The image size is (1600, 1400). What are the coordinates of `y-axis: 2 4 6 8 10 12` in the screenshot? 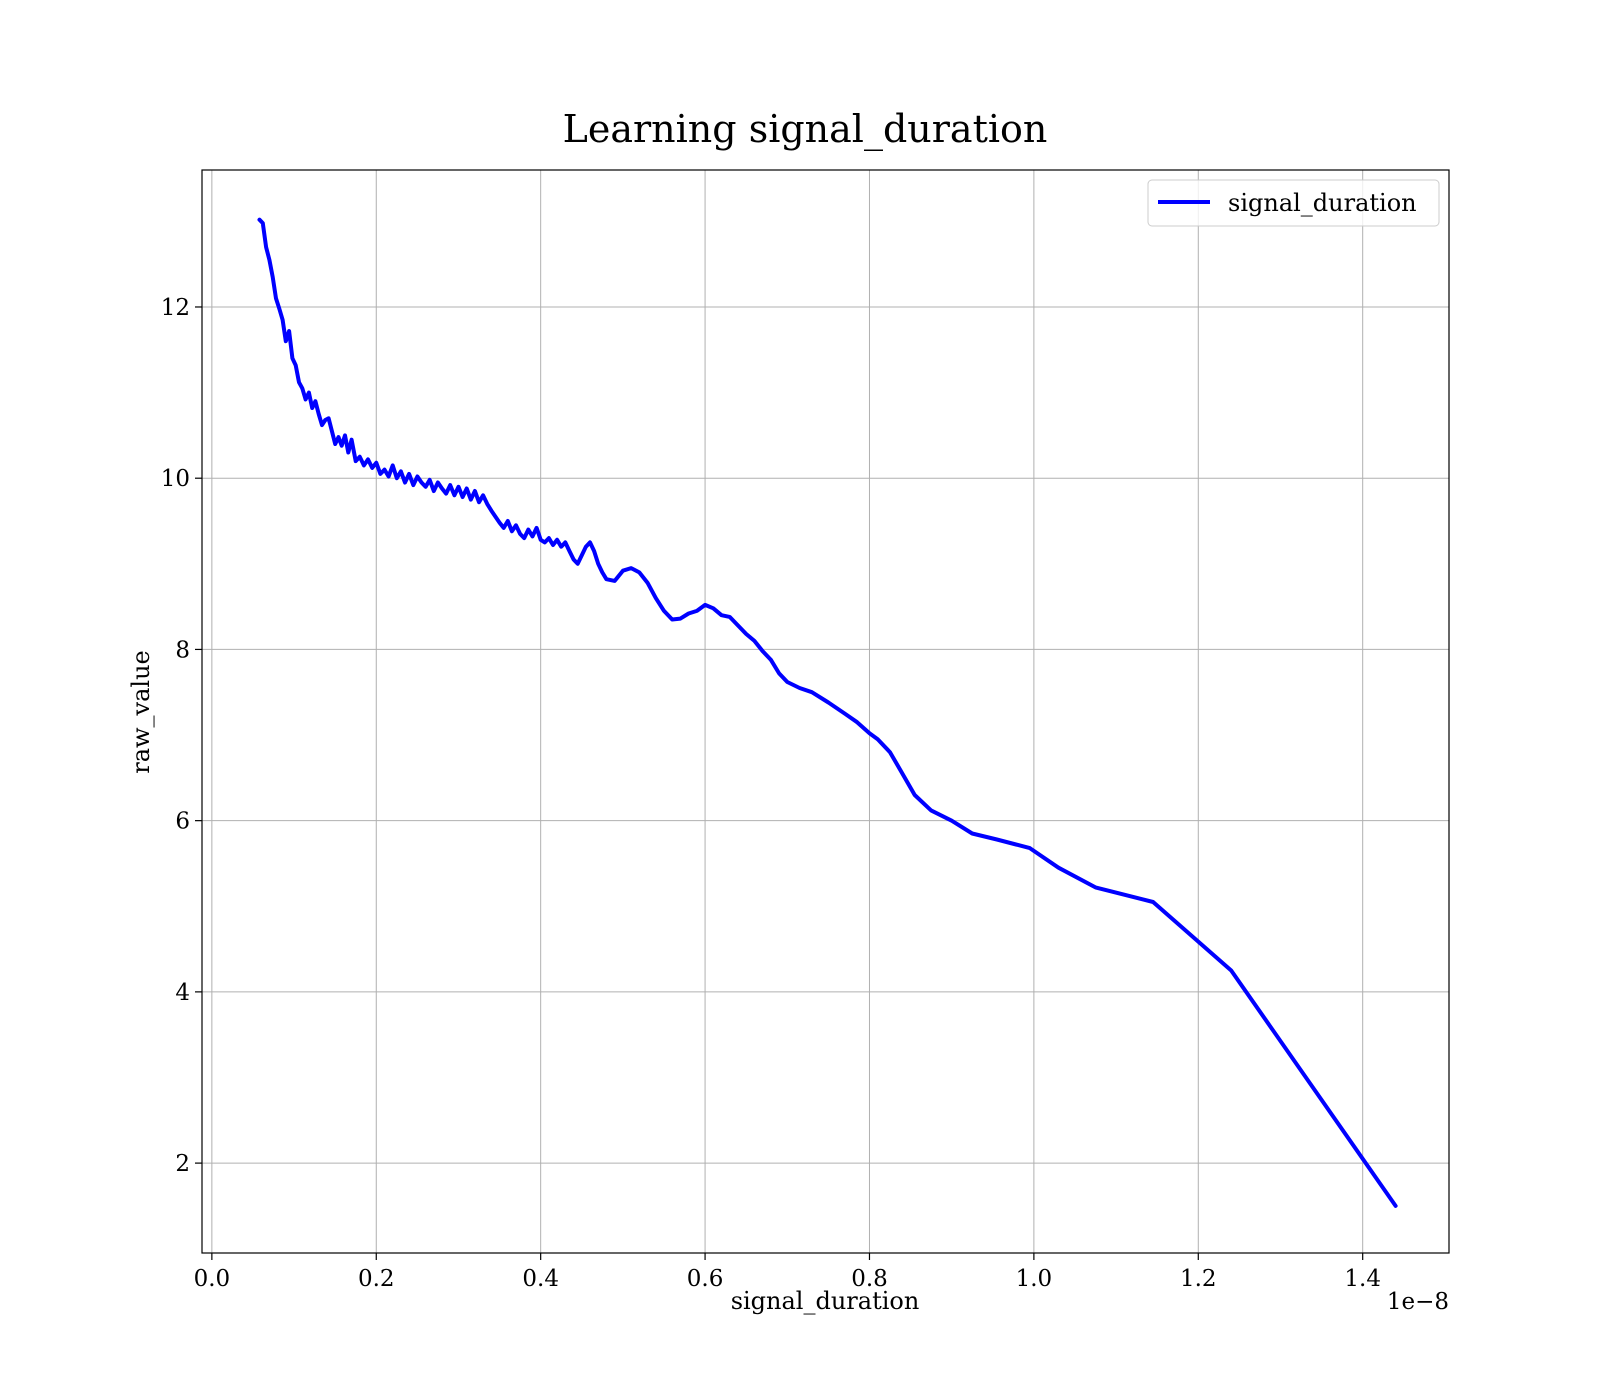 It's located at (181, 736).